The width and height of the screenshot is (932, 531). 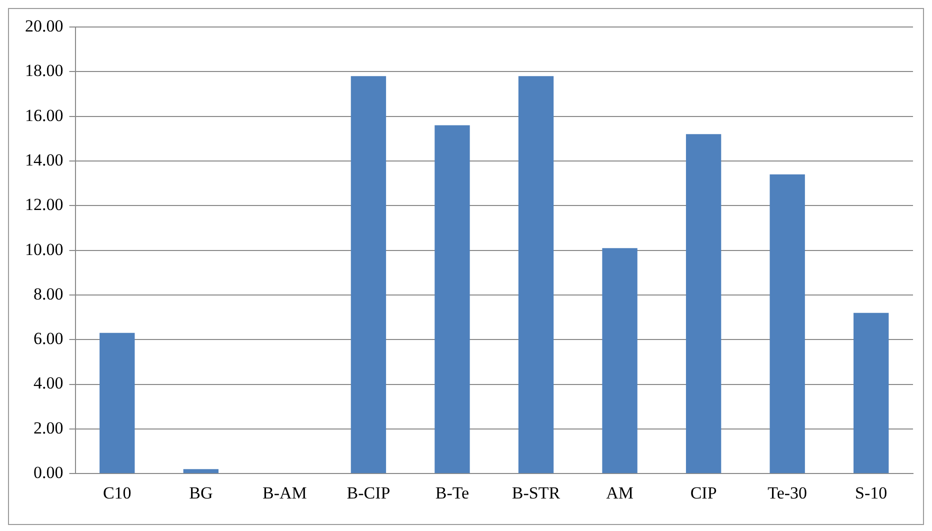 I want to click on x-tick-label: C10, so click(x=117, y=492).